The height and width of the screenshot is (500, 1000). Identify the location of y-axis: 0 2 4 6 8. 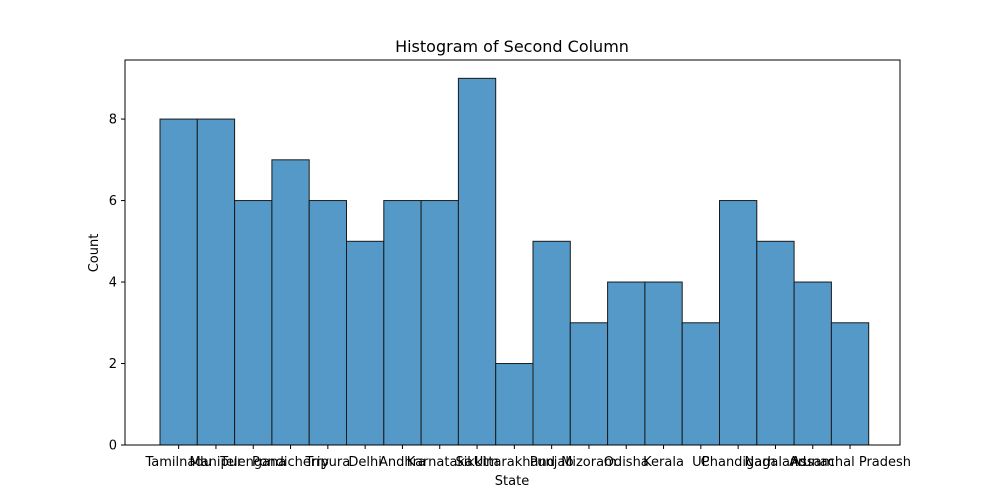
(117, 283).